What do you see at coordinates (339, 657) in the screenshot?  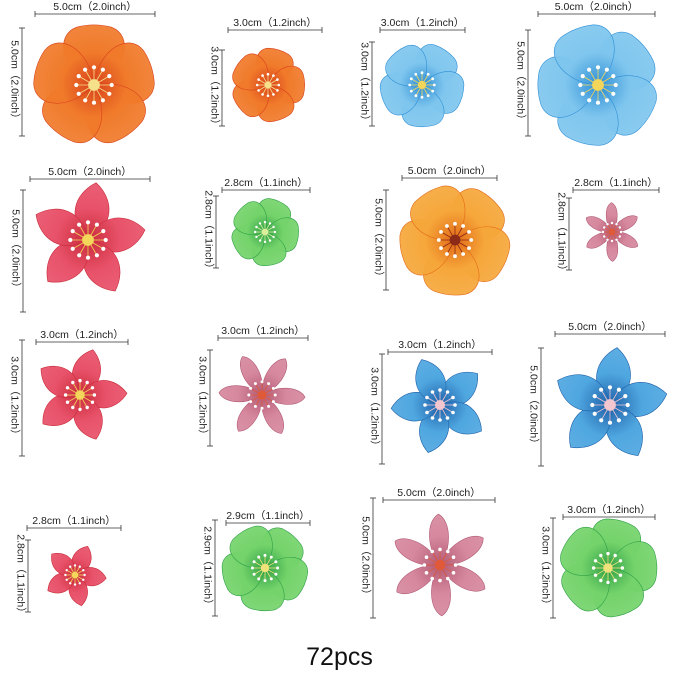 I see `quantity-caption: 72pcs` at bounding box center [339, 657].